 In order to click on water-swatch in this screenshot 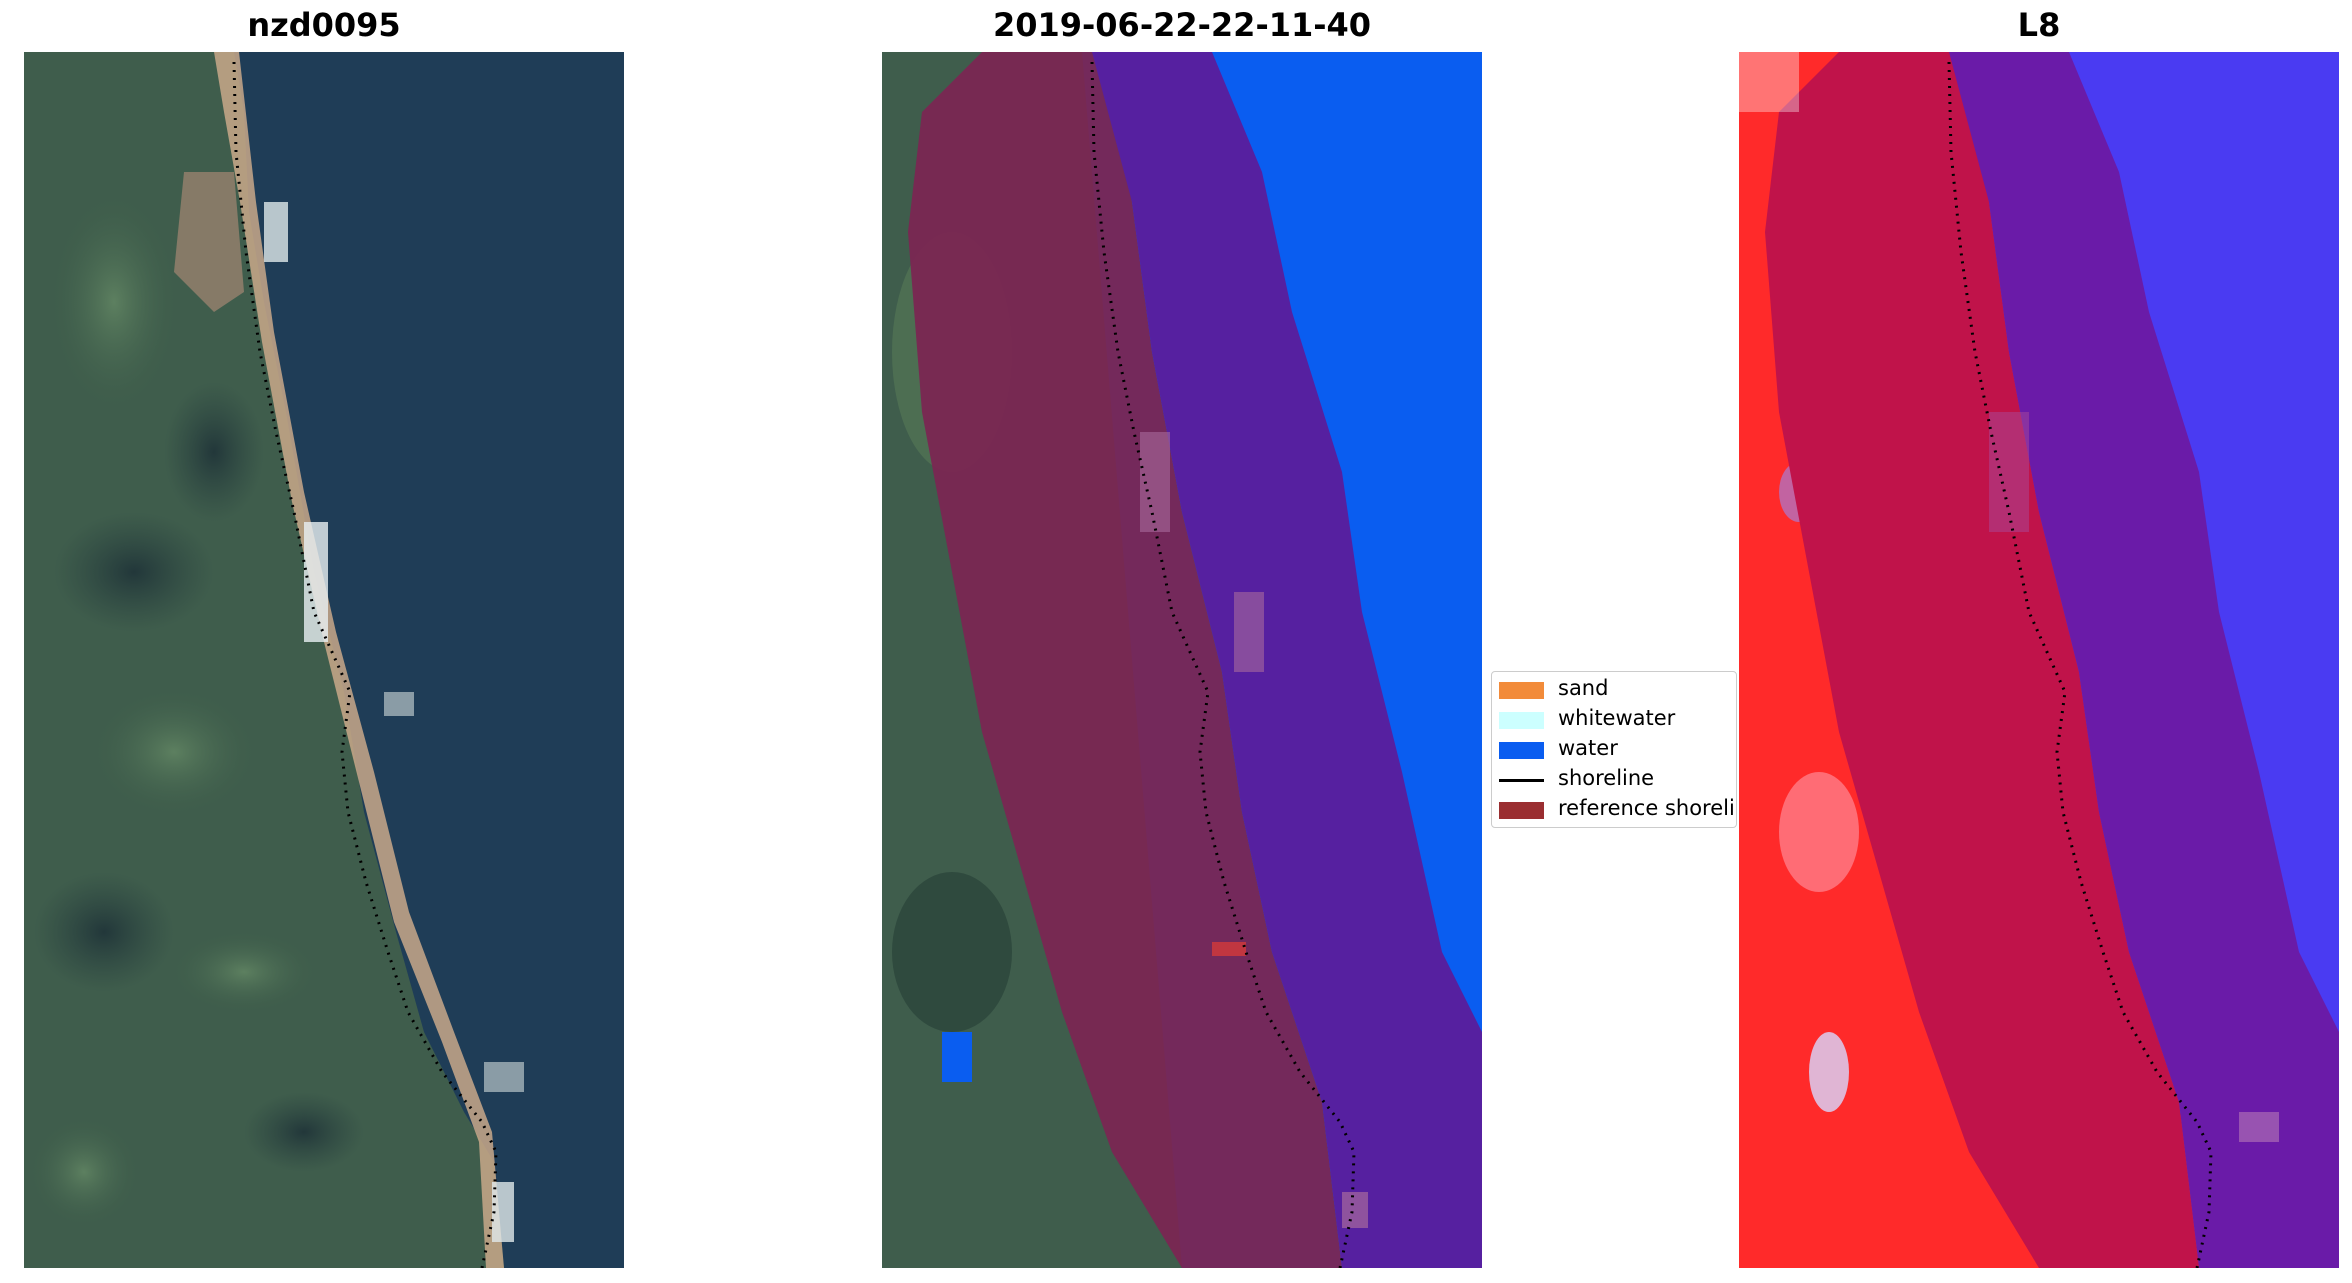, I will do `click(1521, 750)`.